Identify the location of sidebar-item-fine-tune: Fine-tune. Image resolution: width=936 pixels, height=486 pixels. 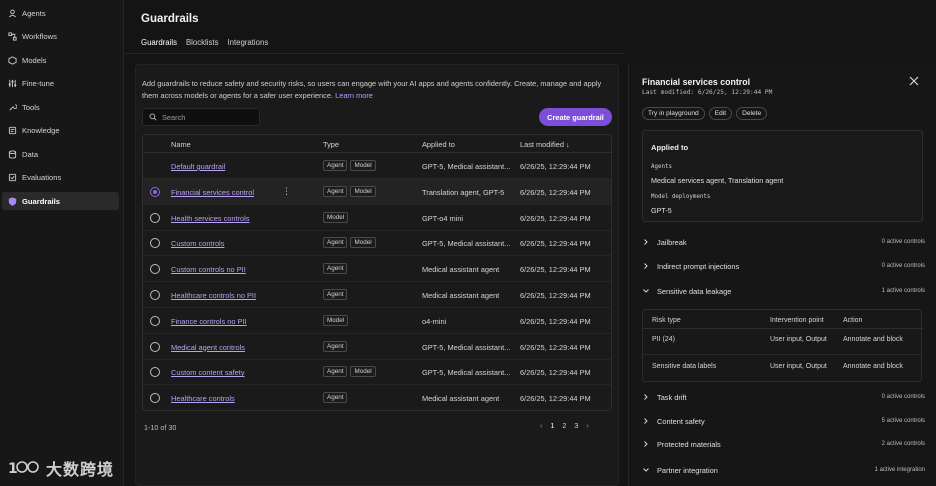
(60, 83).